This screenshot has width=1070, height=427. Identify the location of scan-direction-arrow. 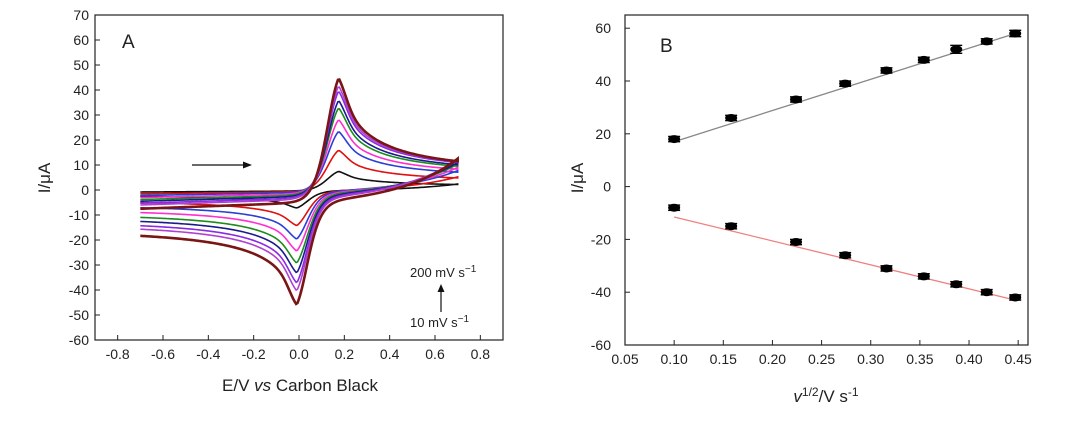
(222, 165).